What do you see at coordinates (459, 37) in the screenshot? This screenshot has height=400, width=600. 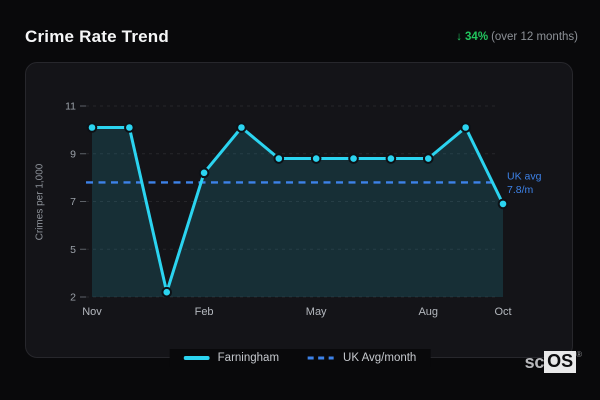 I see `down-arrow-icon: ↓` at bounding box center [459, 37].